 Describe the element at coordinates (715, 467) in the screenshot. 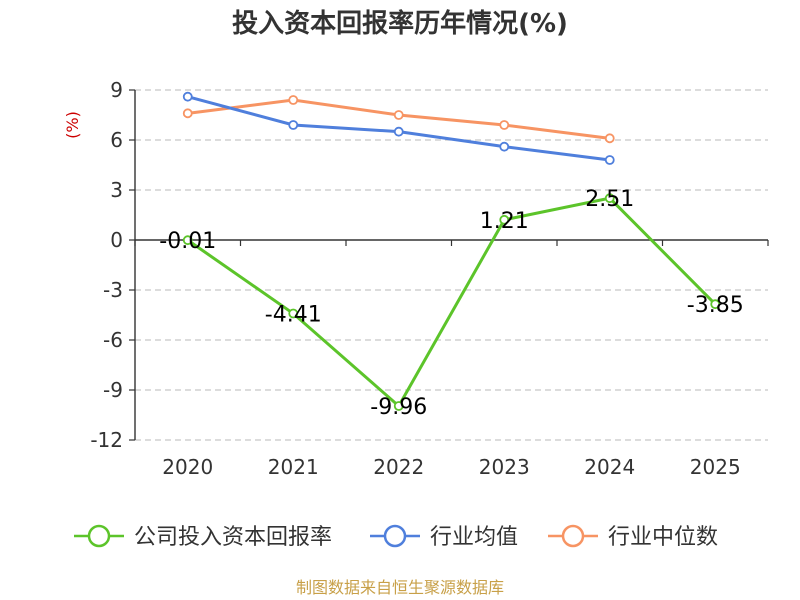

I see `x-tick-label: 2025` at that location.